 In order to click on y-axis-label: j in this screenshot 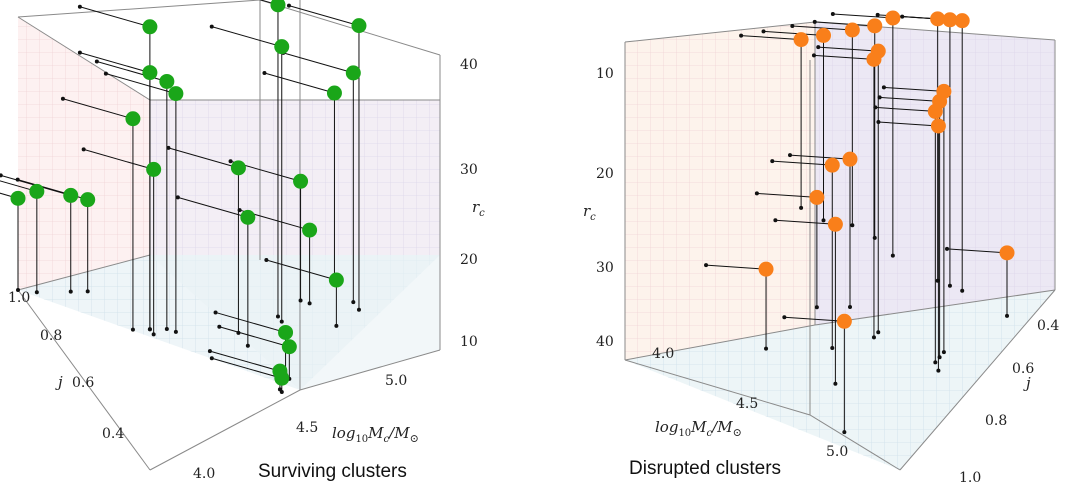, I will do `click(59, 382)`.